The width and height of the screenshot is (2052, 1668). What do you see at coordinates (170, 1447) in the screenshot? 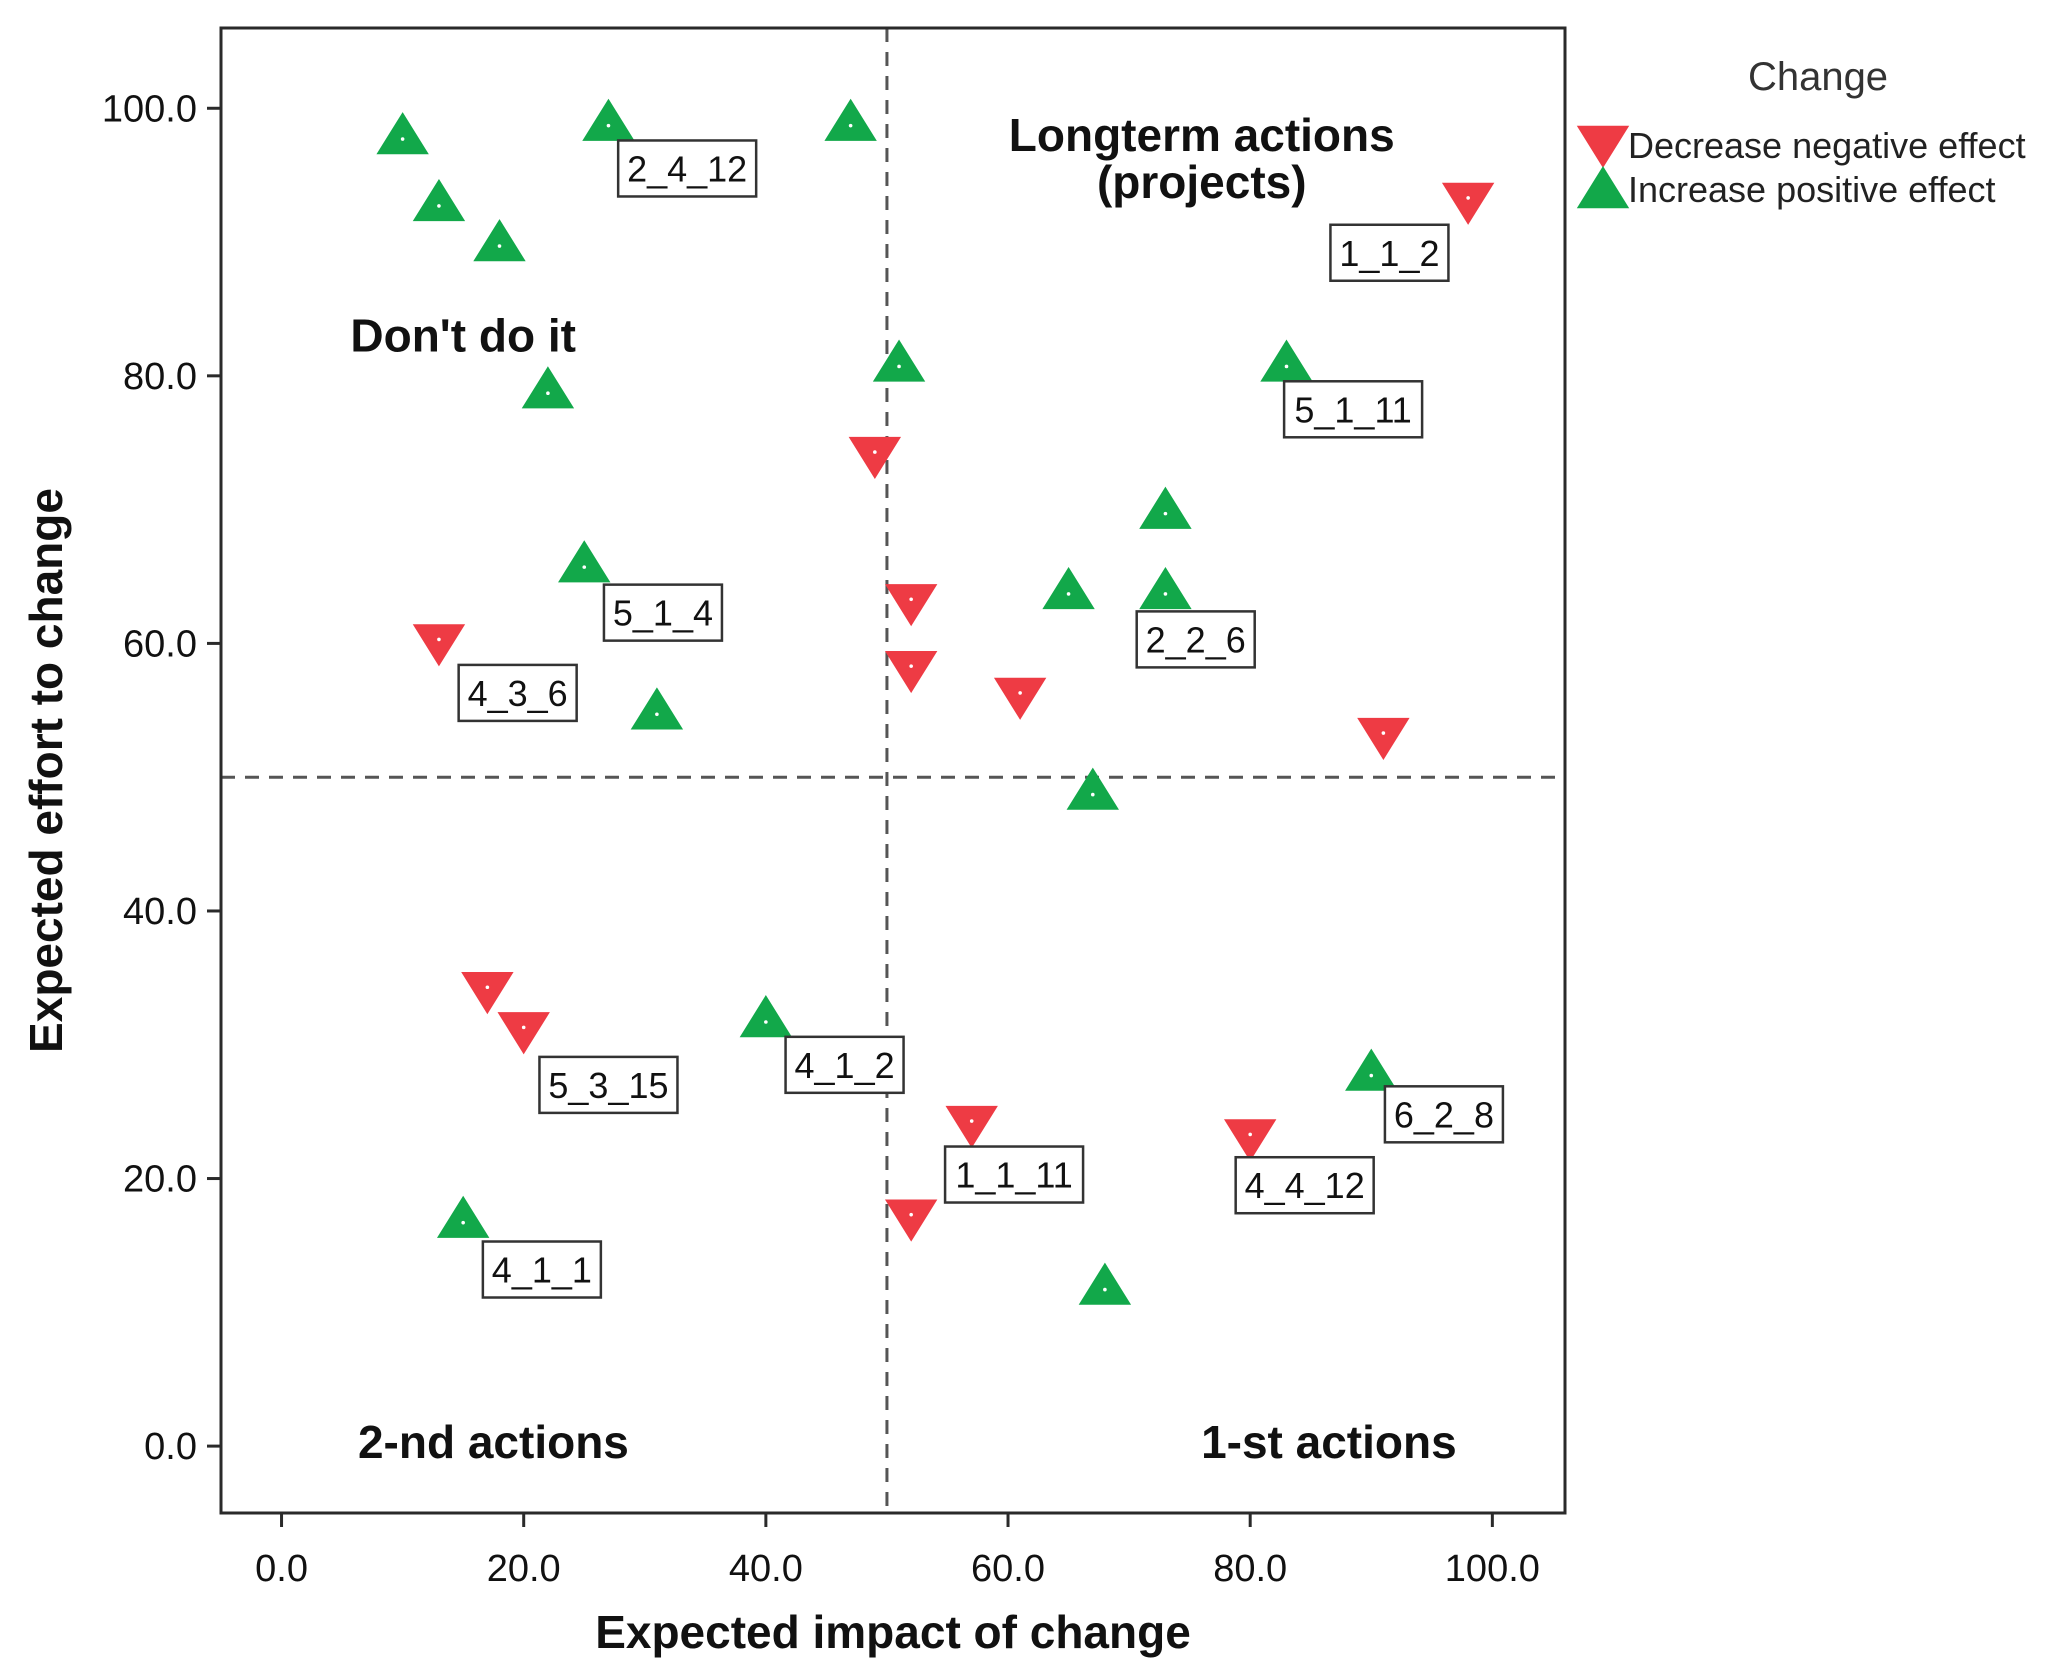
I see `y-tick-label: 0.0` at bounding box center [170, 1447].